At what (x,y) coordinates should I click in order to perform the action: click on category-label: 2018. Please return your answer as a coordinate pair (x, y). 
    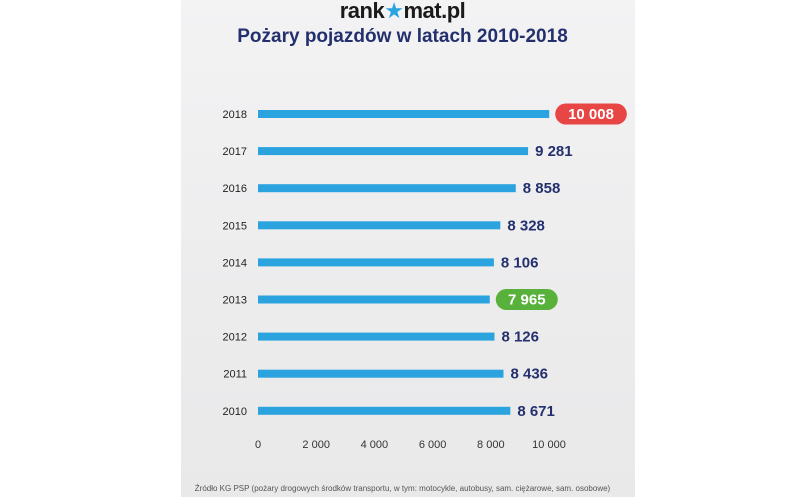
    Looking at the image, I should click on (235, 115).